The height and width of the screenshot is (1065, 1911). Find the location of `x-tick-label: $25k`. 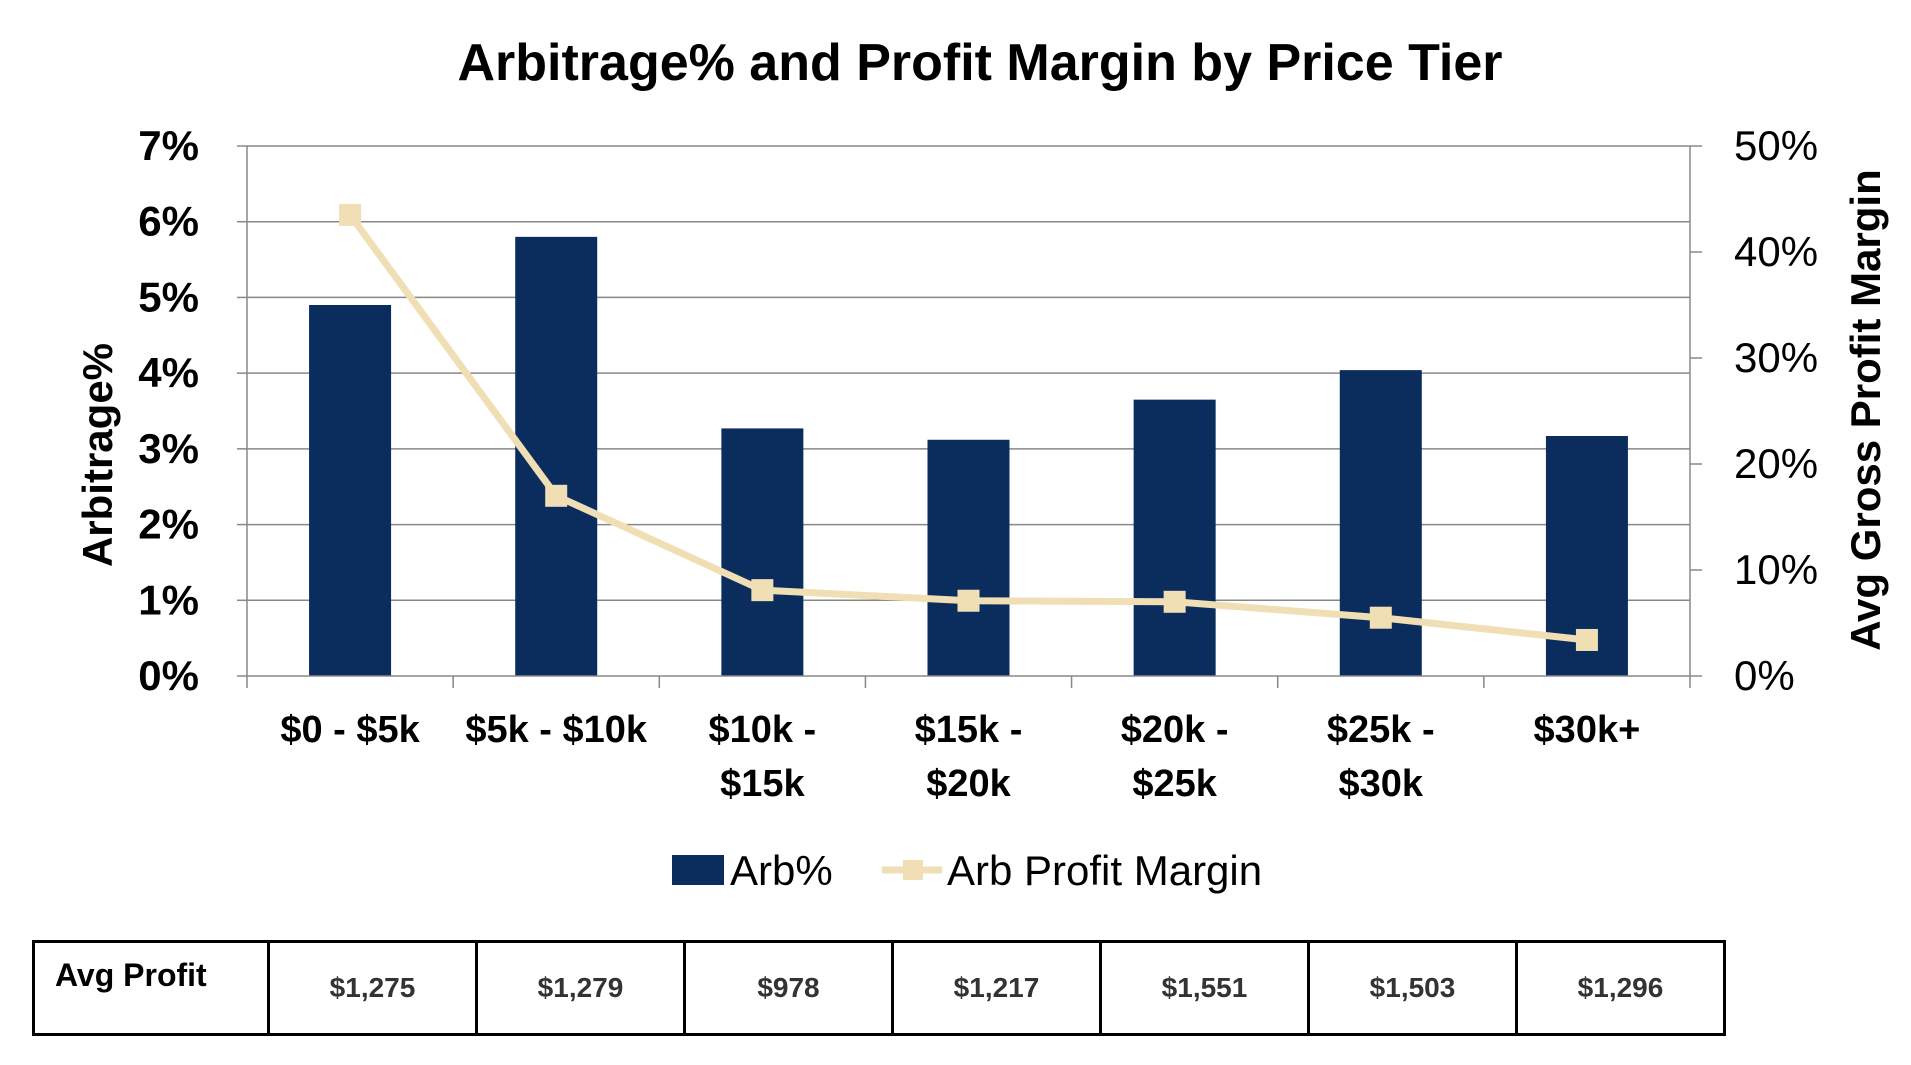

x-tick-label: $25k is located at coordinates (1174, 784).